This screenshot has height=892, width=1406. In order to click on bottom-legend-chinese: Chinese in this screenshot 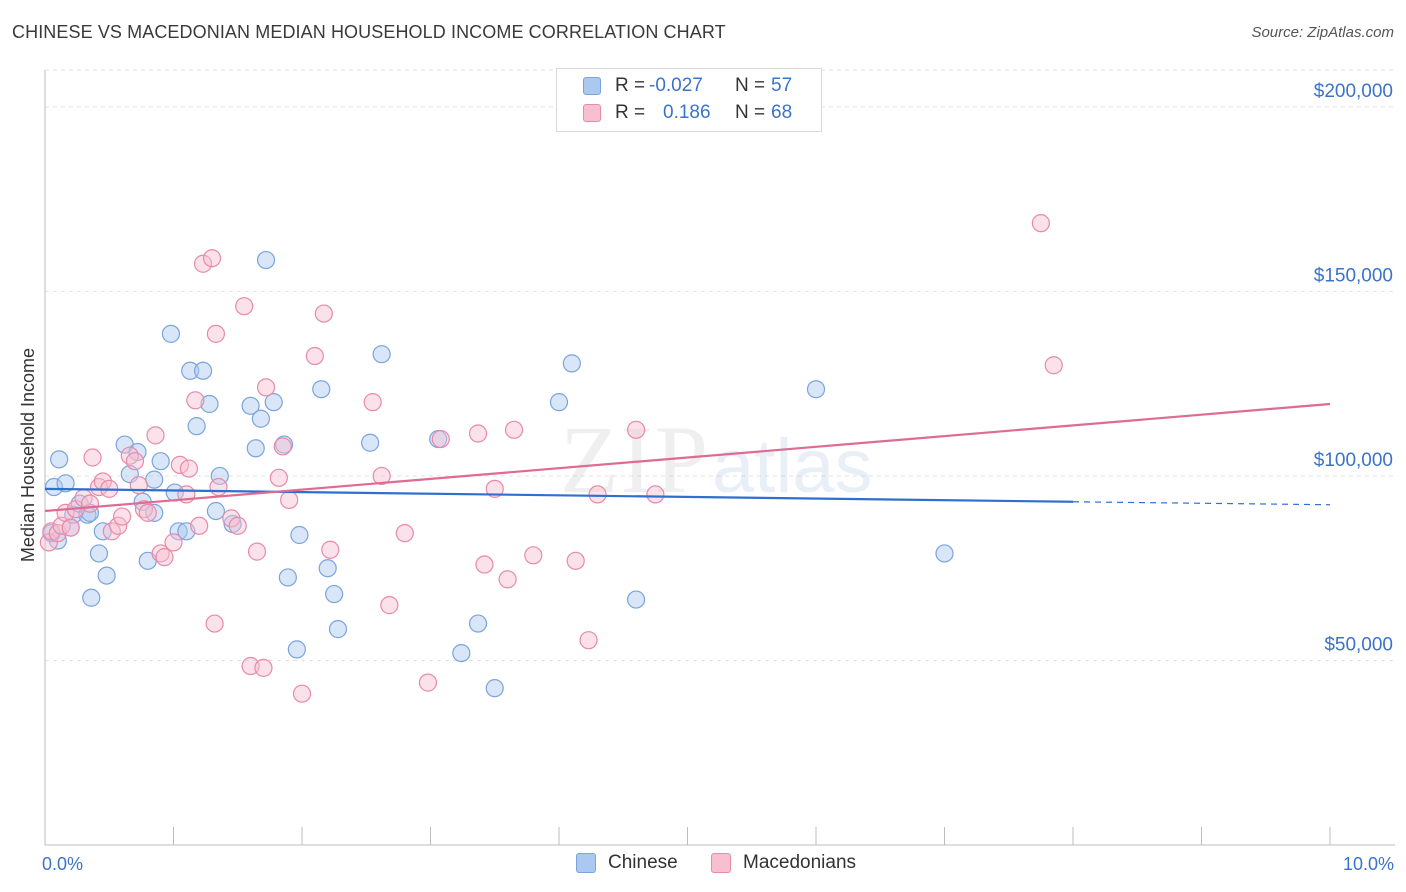, I will do `click(636, 864)`.